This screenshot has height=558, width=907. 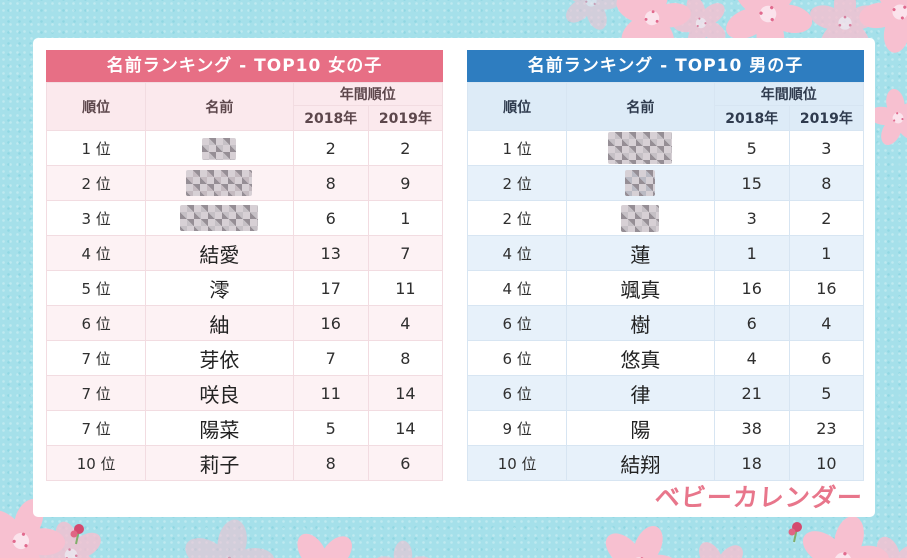 I want to click on year-2019-cell: 3, so click(x=826, y=148).